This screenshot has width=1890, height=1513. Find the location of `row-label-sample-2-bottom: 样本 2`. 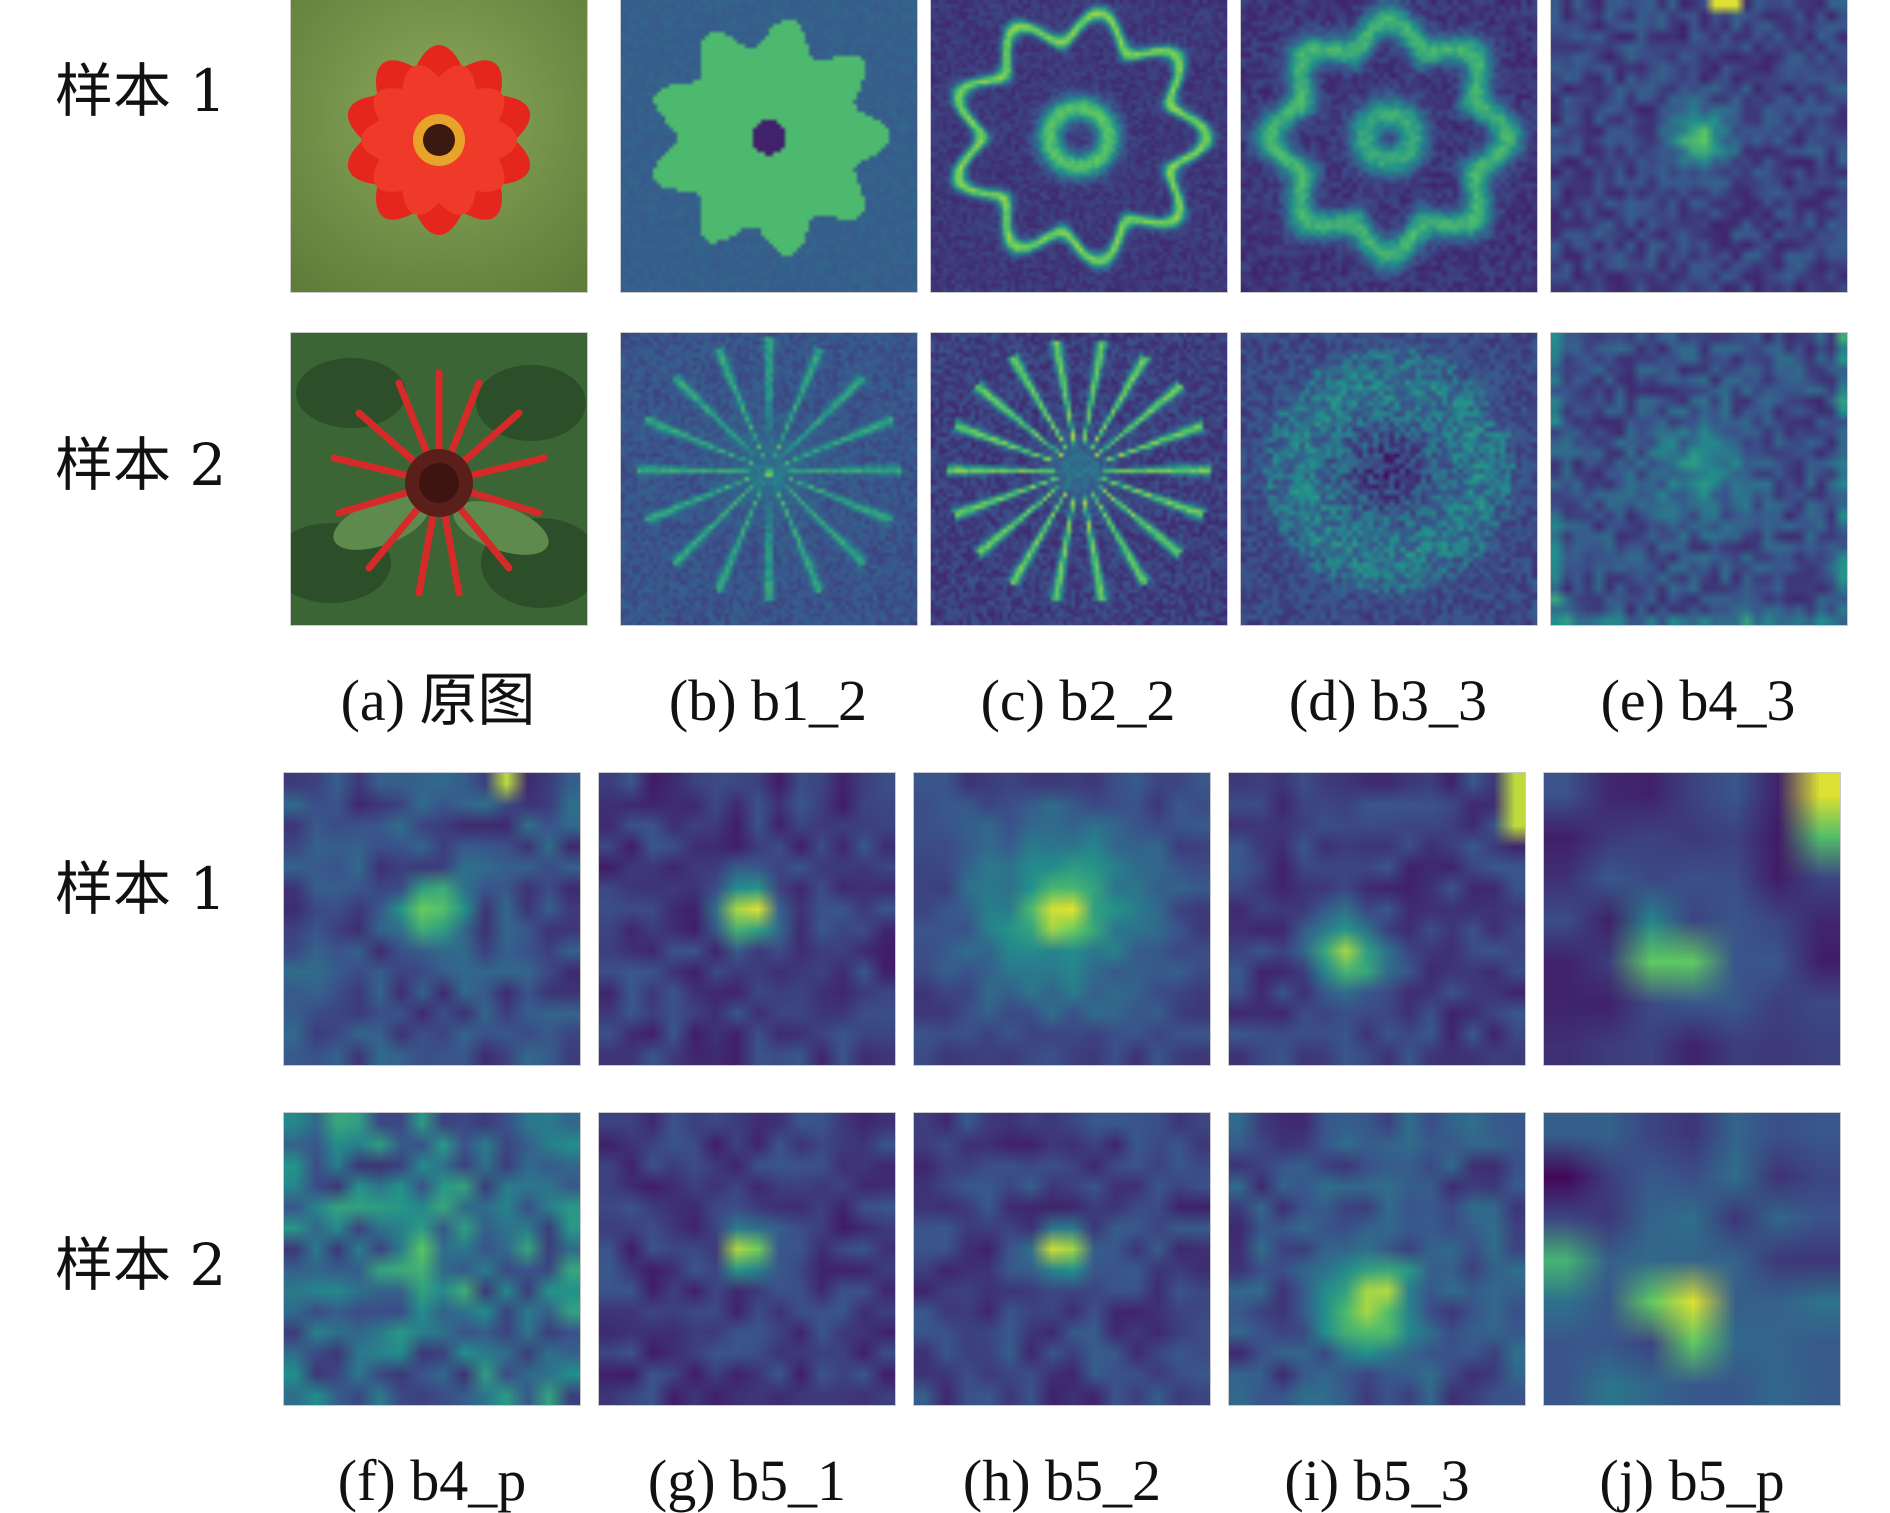

row-label-sample-2-bottom: 样本 2 is located at coordinates (141, 1265).